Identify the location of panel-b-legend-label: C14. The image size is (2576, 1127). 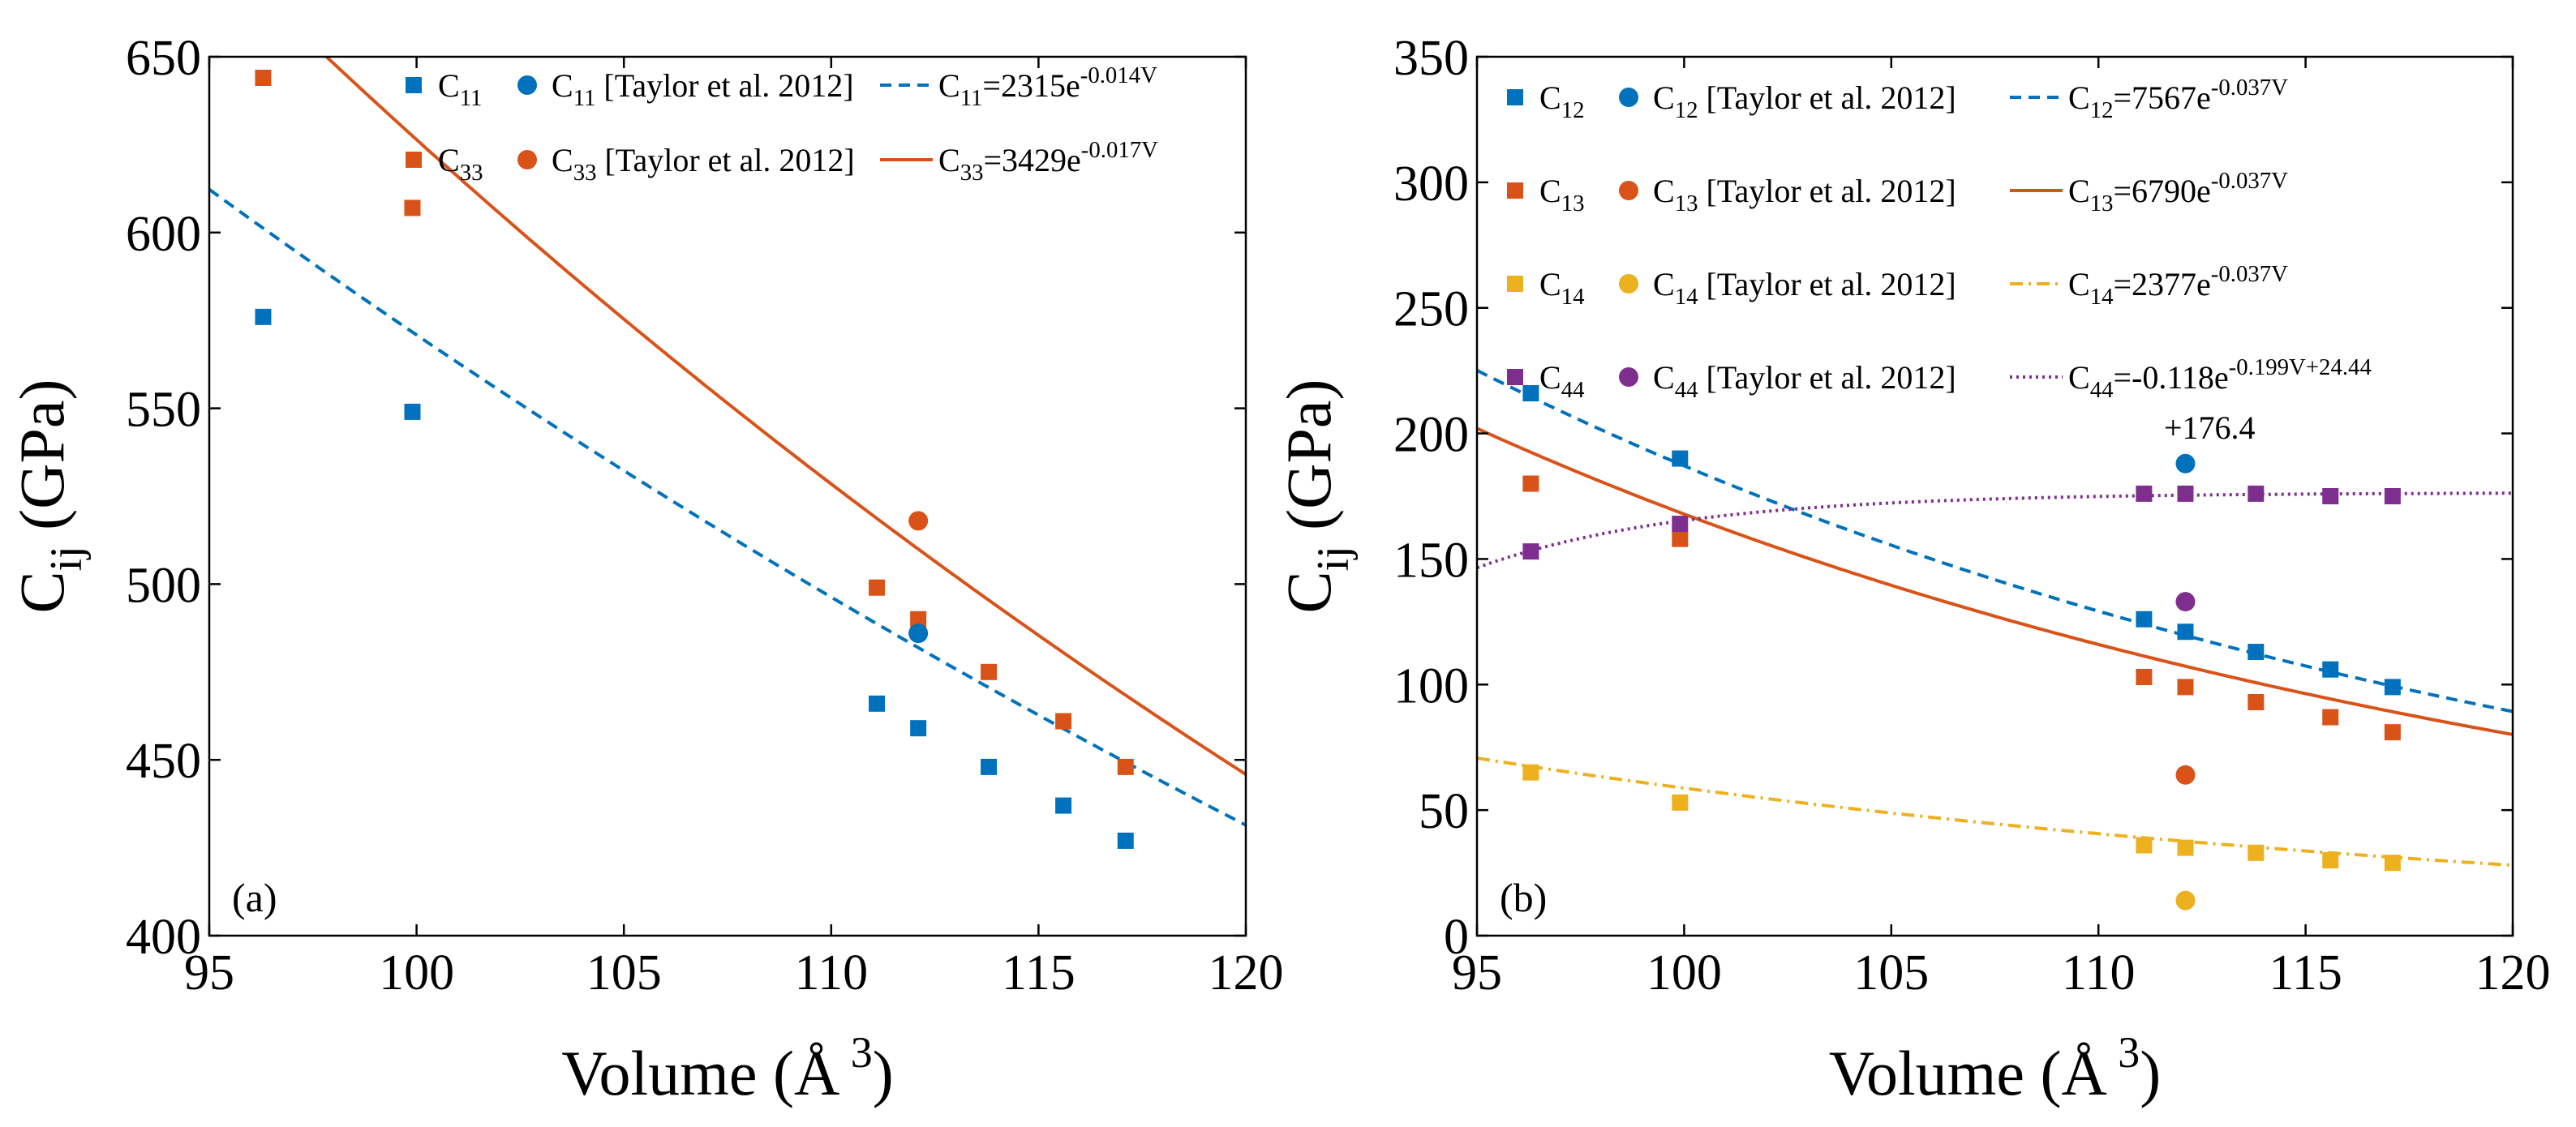
(1561, 288).